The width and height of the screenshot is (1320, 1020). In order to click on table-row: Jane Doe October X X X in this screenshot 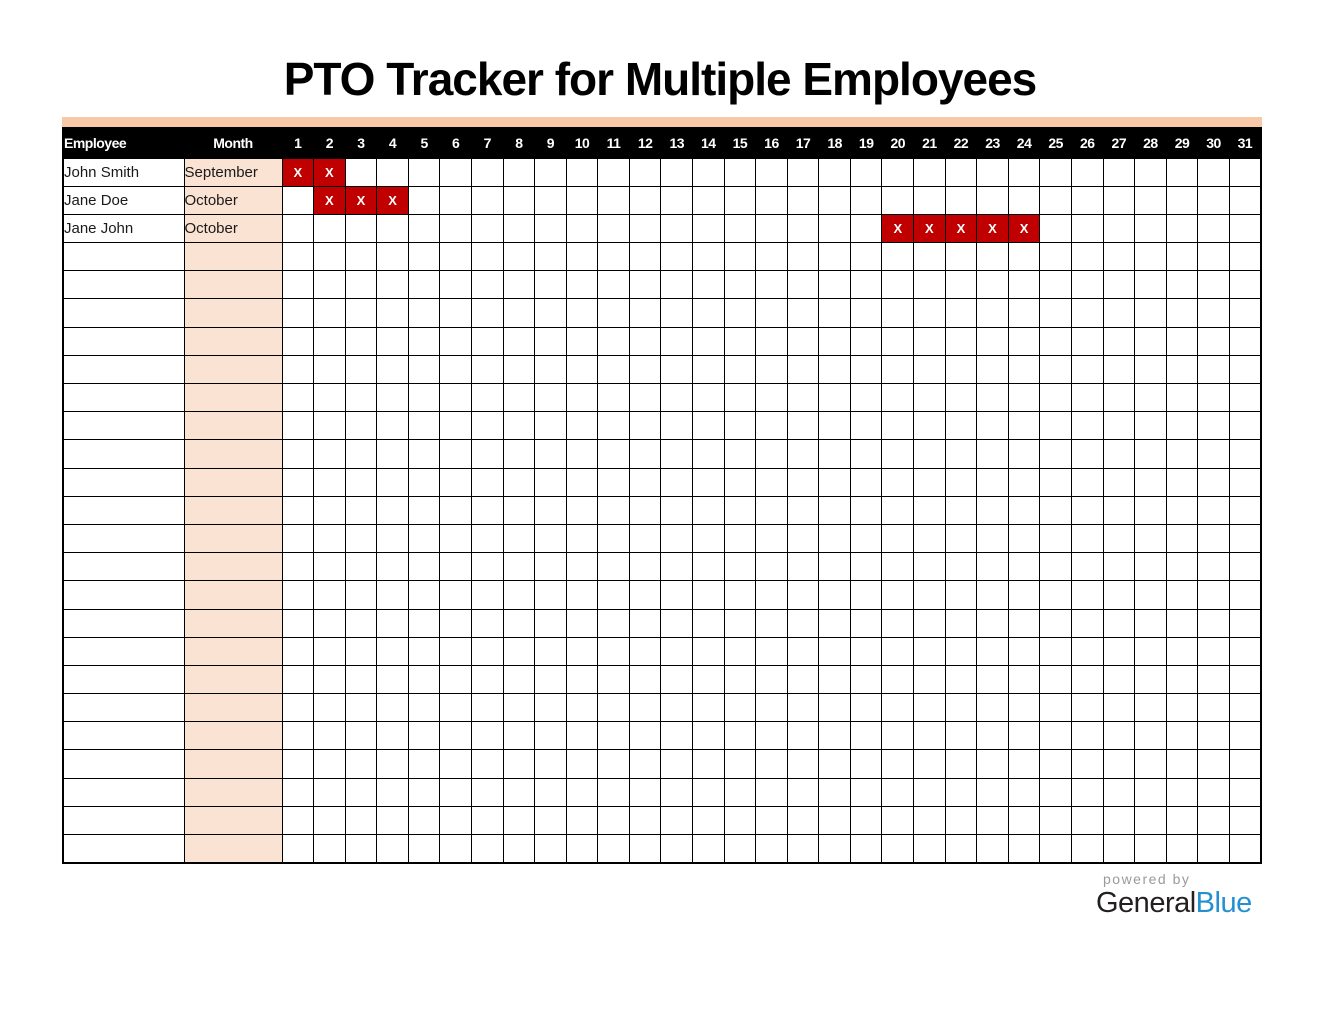, I will do `click(662, 200)`.